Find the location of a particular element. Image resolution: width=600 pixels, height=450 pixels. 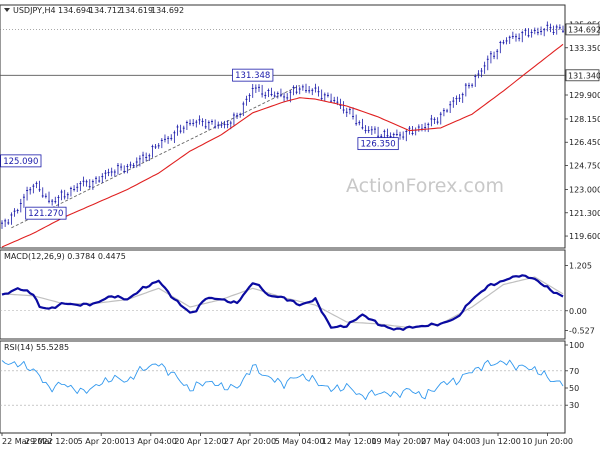

level-price-label-box is located at coordinates (582, 75).